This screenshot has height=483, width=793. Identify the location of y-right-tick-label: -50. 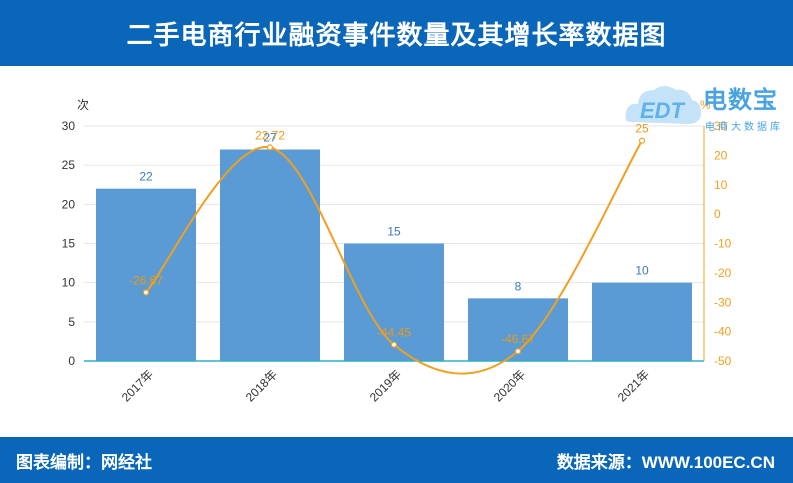
(723, 361).